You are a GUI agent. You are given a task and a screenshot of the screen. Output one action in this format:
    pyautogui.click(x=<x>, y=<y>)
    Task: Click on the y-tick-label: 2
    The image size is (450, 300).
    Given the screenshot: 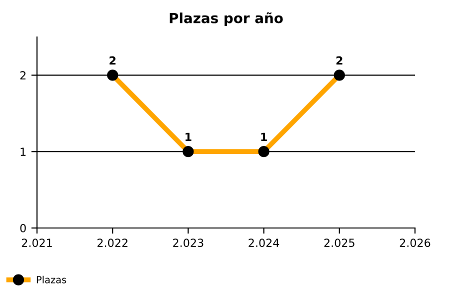 What is the action you would take?
    pyautogui.click(x=23, y=75)
    